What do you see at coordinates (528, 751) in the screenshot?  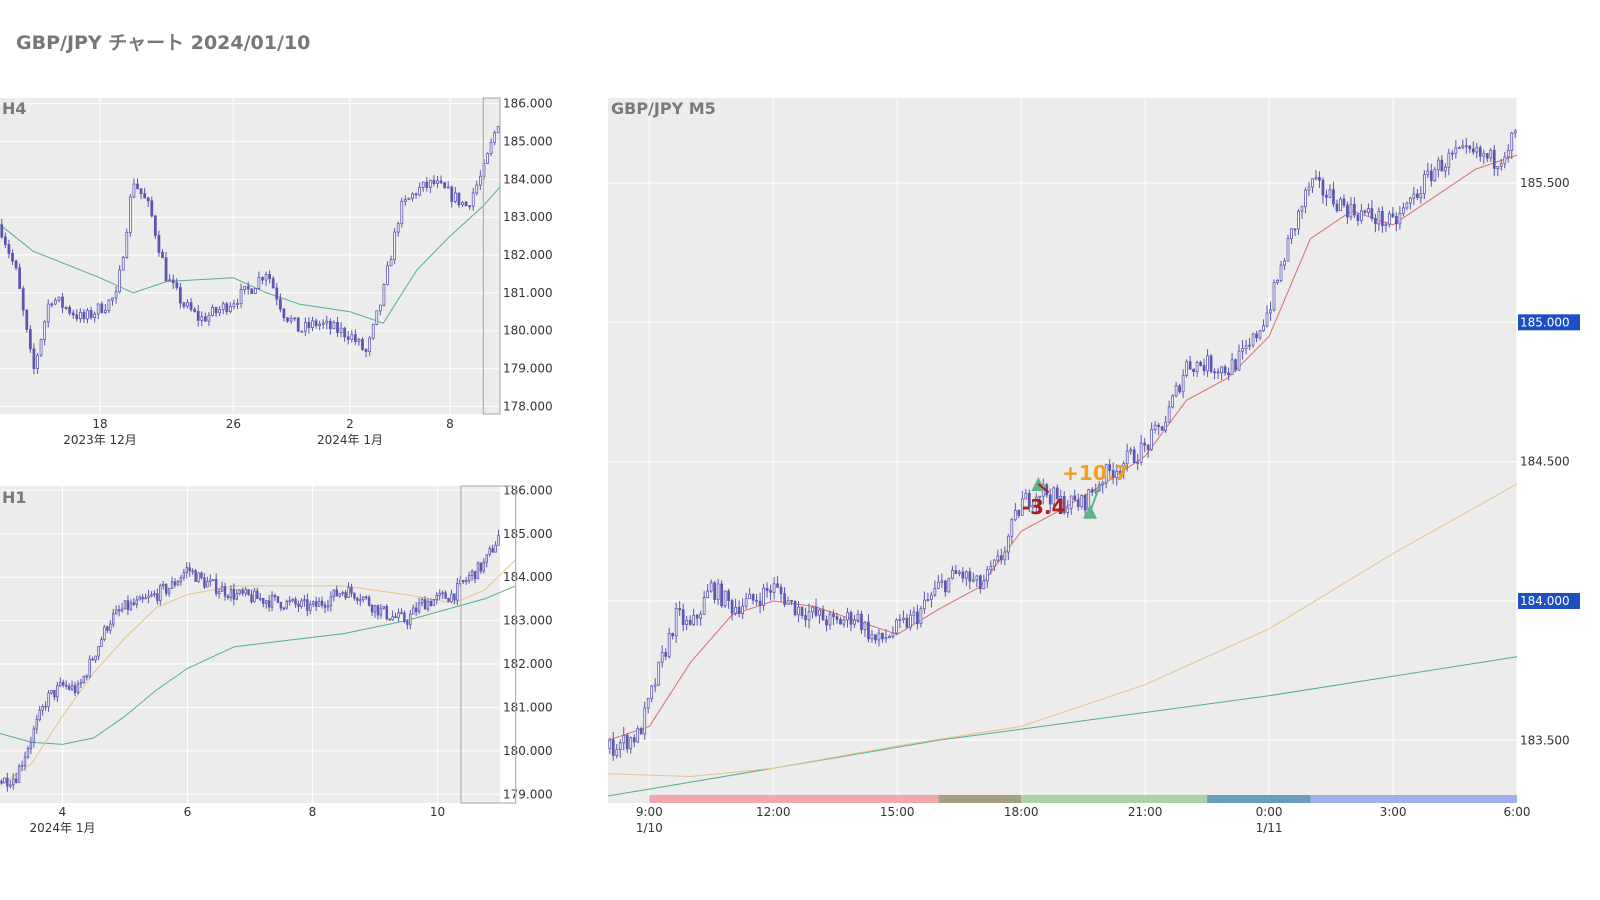 I see `y-tick-label: 180.000` at bounding box center [528, 751].